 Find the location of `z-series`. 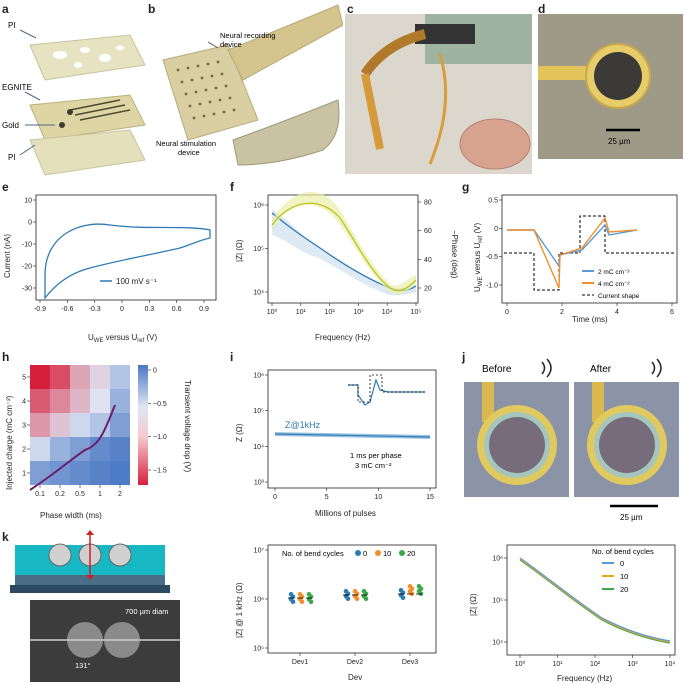

z-series is located at coordinates (352, 435).